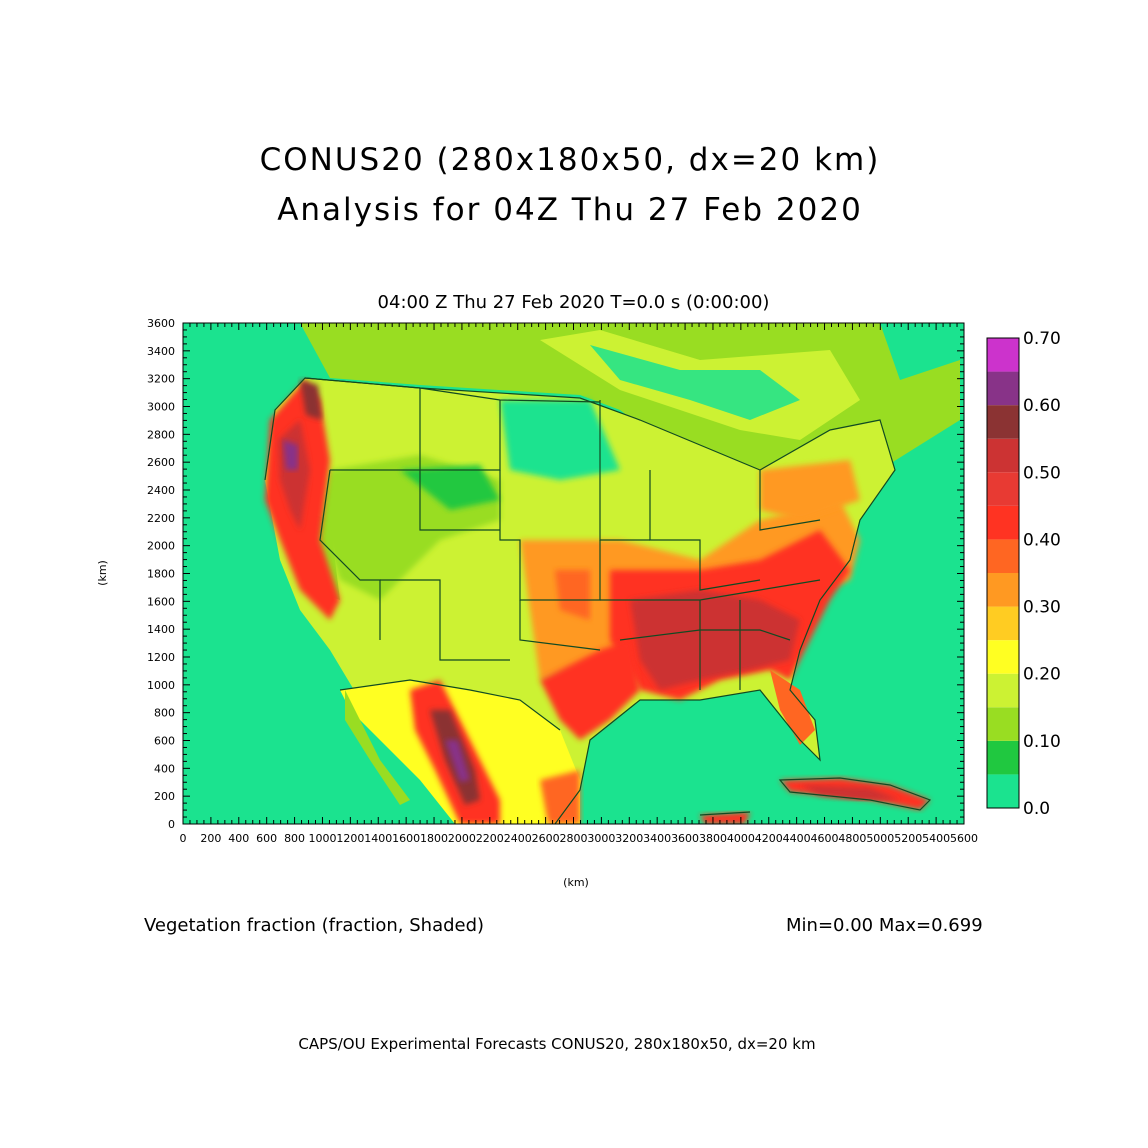 This screenshot has width=1148, height=1148. Describe the element at coordinates (908, 838) in the screenshot. I see `x-tick-label: 5200` at that location.